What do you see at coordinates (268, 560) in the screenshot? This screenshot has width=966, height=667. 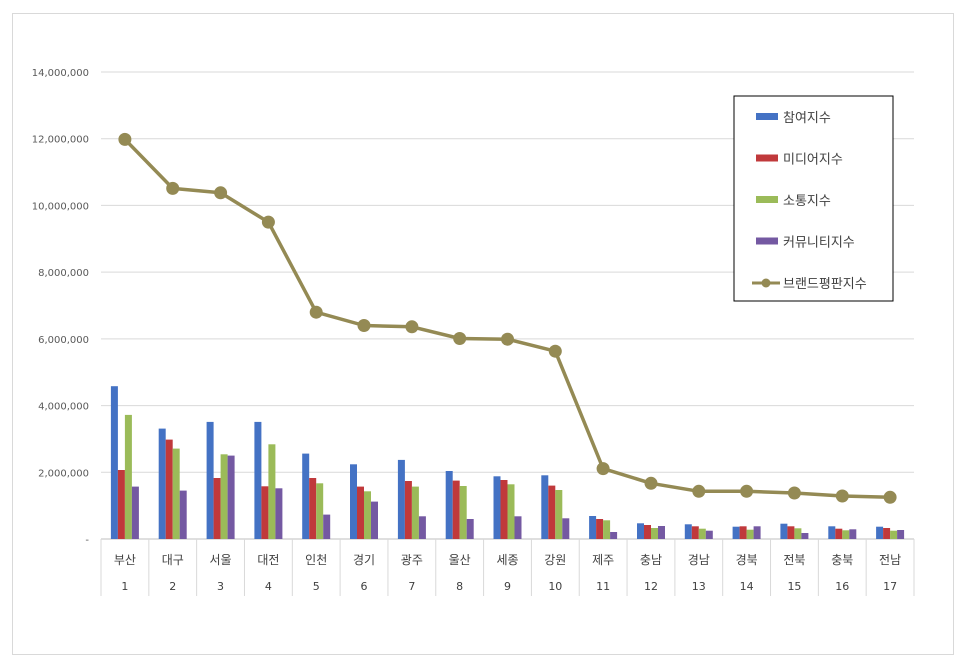 I see `category-label: 대전` at bounding box center [268, 560].